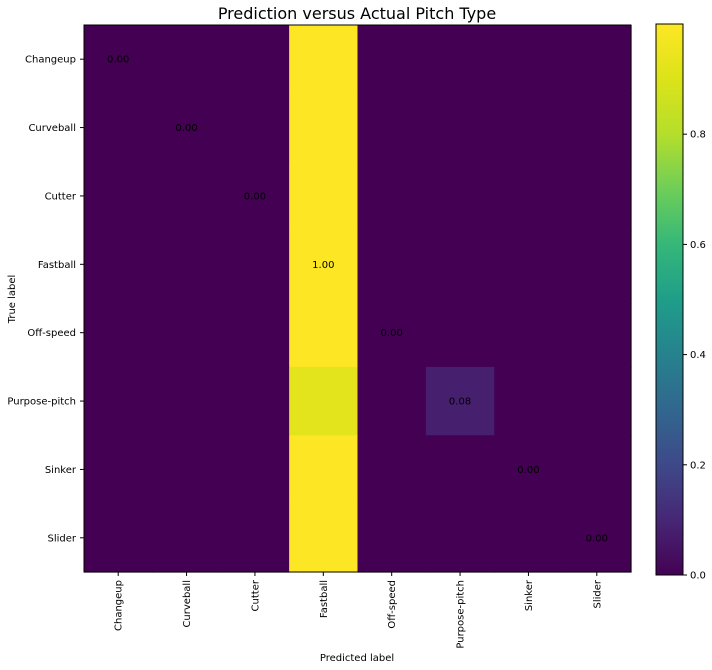  Describe the element at coordinates (698, 245) in the screenshot. I see `colorbar-tick-label: 0.6` at that location.